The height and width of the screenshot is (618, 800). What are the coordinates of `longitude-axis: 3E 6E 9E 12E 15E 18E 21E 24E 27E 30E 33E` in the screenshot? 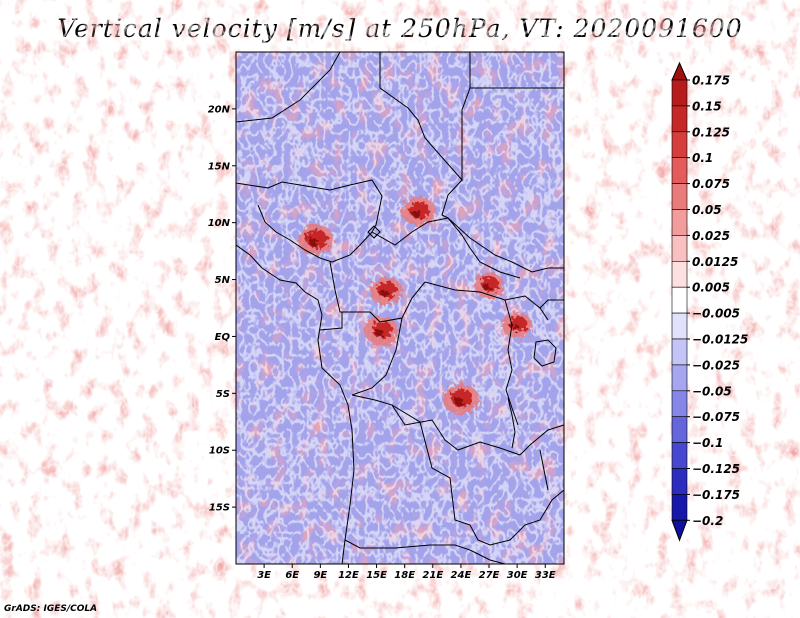 It's located at (406, 572).